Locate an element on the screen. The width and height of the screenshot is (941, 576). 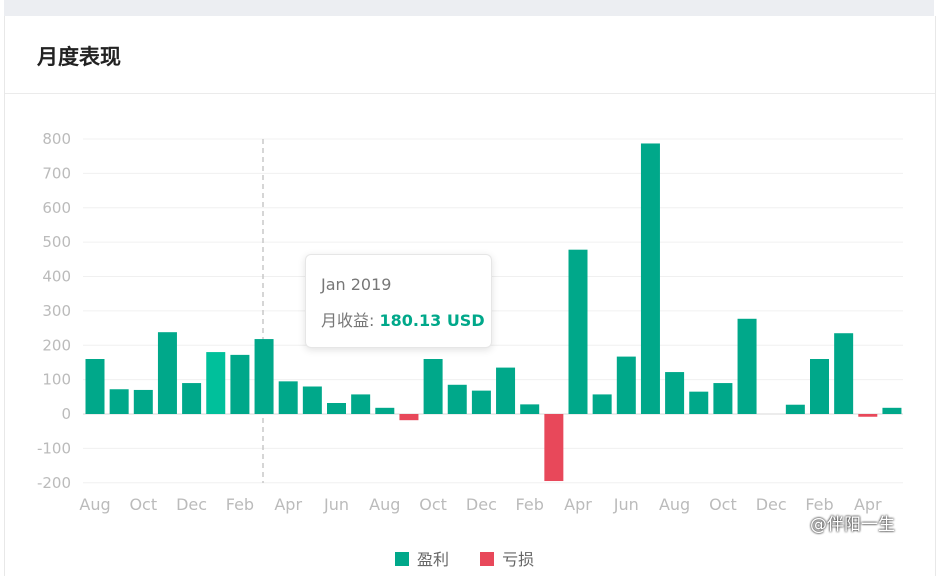
legend-swatch-loss is located at coordinates (487, 559).